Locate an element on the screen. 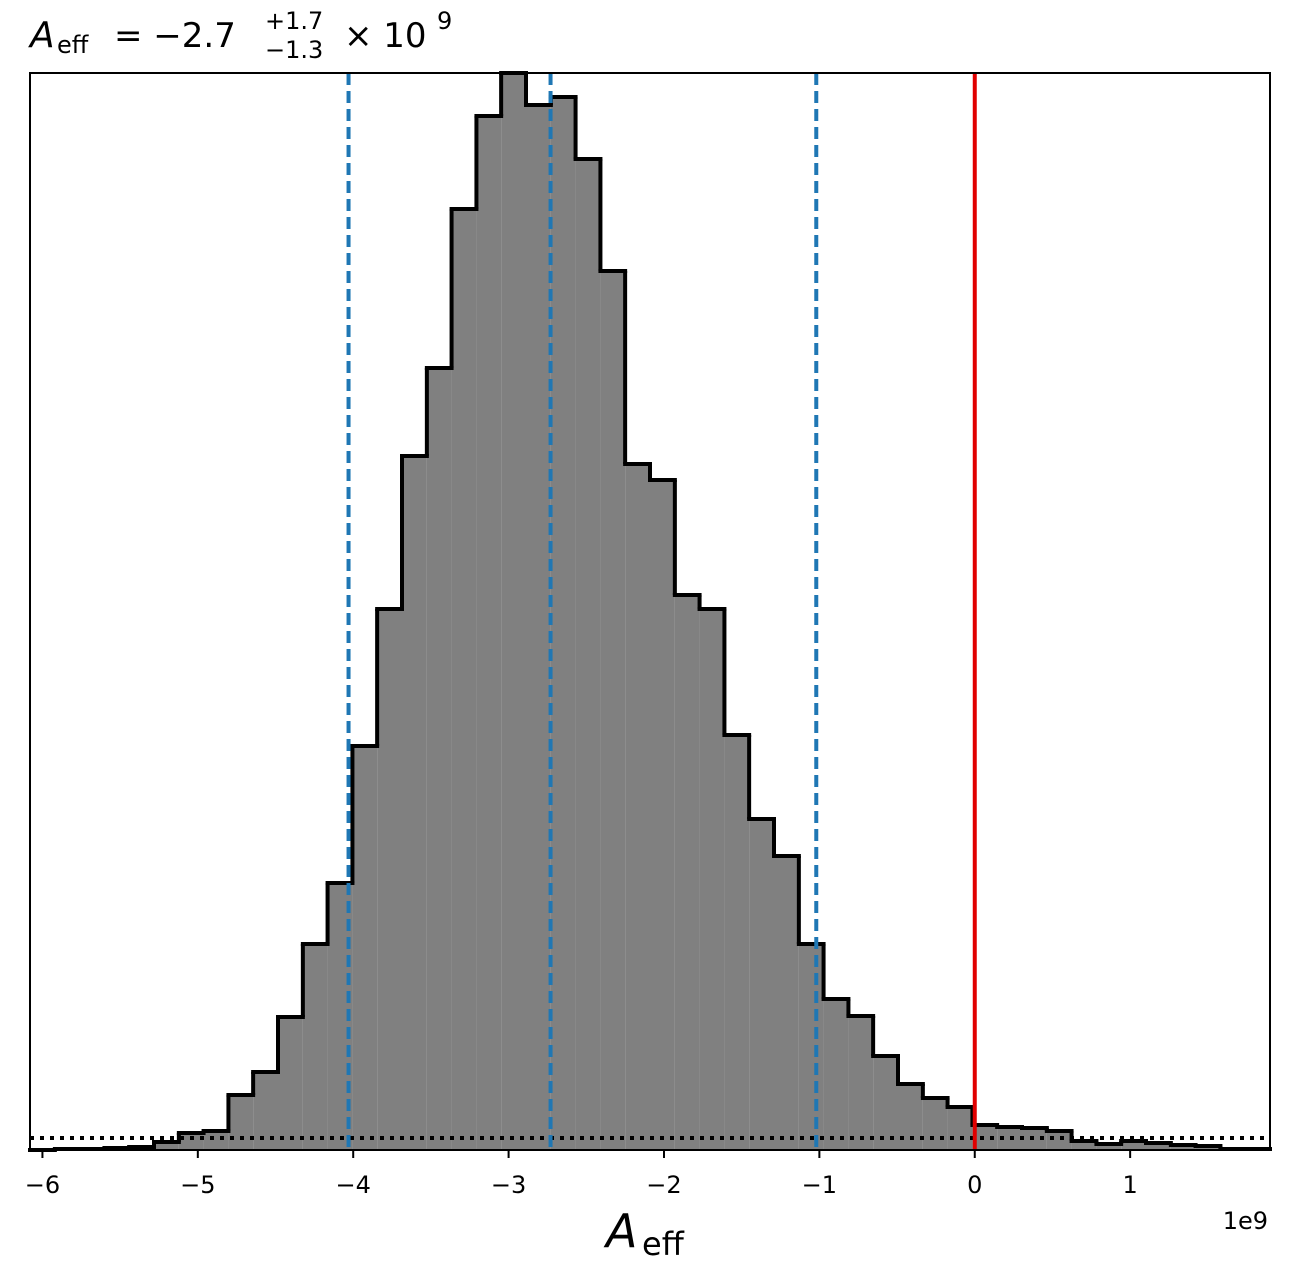  title-lower: −1.3 is located at coordinates (294, 50).